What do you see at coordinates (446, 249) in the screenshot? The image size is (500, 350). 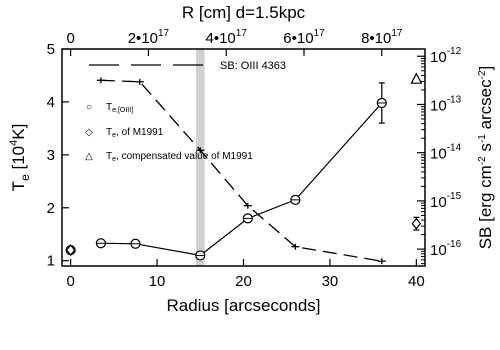 I see `right-tick-label: 10-16` at bounding box center [446, 249].